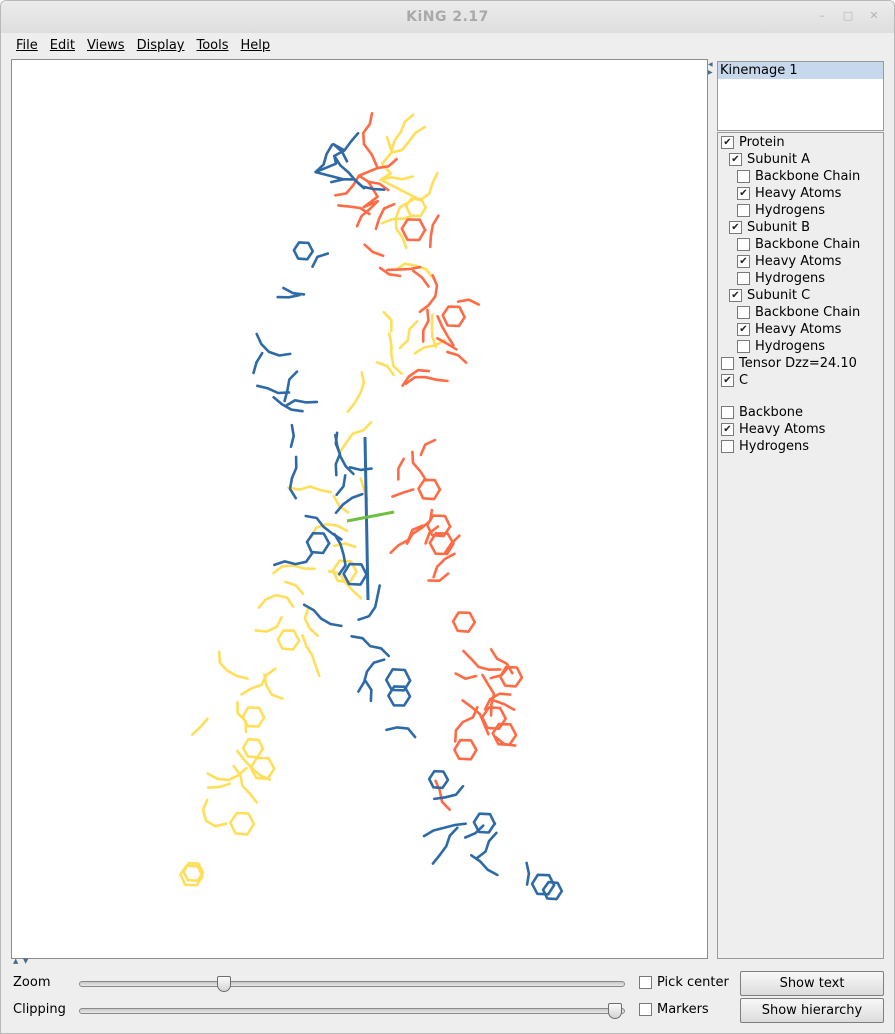 This screenshot has height=1034, width=895. I want to click on tensor-axes, so click(370, 518).